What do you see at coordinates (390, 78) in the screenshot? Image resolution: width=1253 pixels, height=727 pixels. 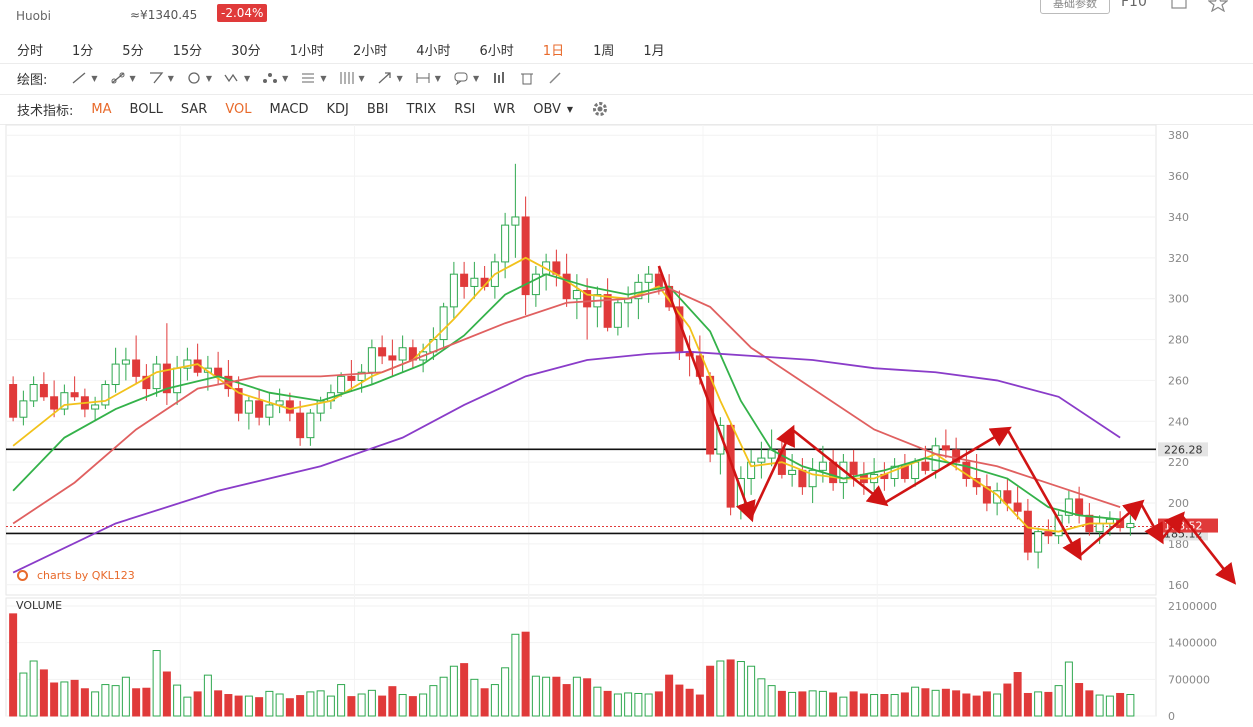 I see `arrow-tool-icon: ▼` at bounding box center [390, 78].